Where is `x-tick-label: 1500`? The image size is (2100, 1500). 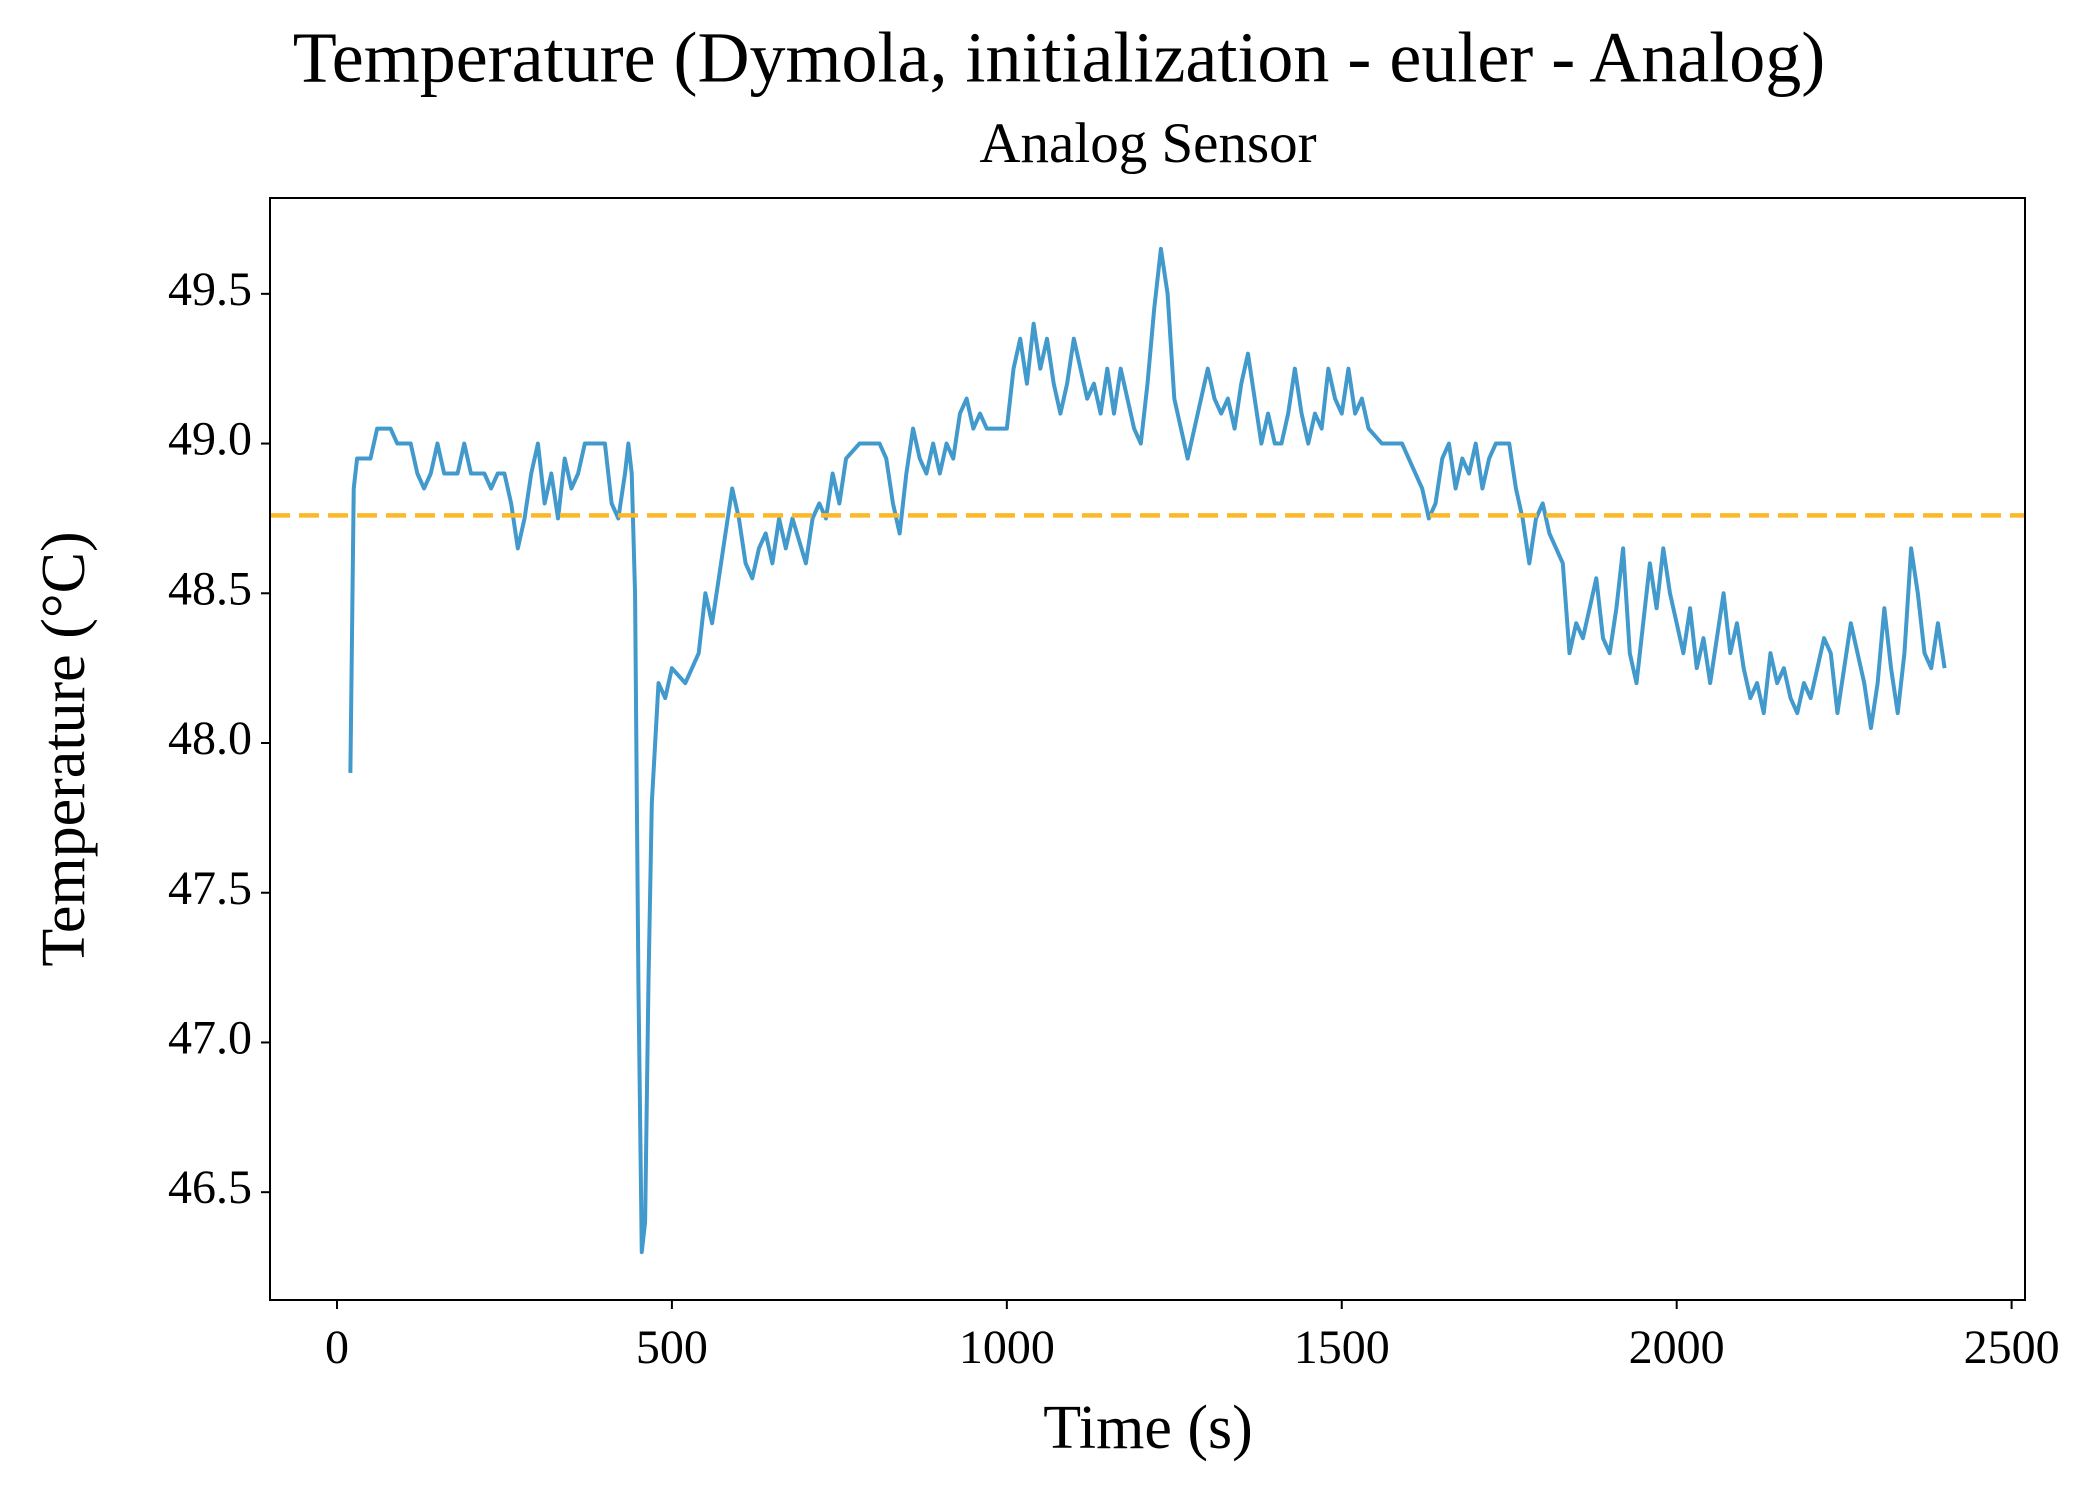 x-tick-label: 1500 is located at coordinates (1342, 1347).